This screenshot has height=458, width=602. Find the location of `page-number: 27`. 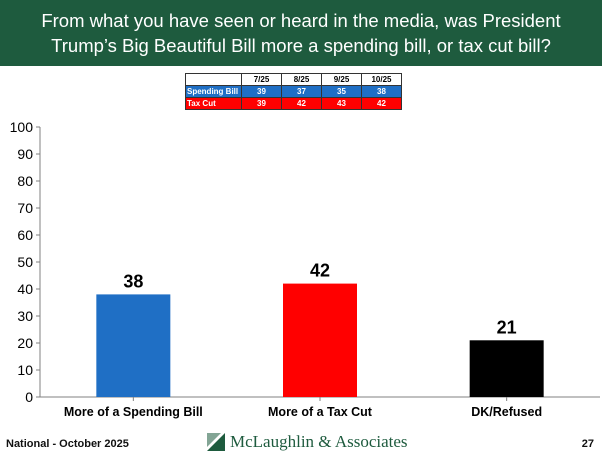

page-number: 27 is located at coordinates (587, 444).